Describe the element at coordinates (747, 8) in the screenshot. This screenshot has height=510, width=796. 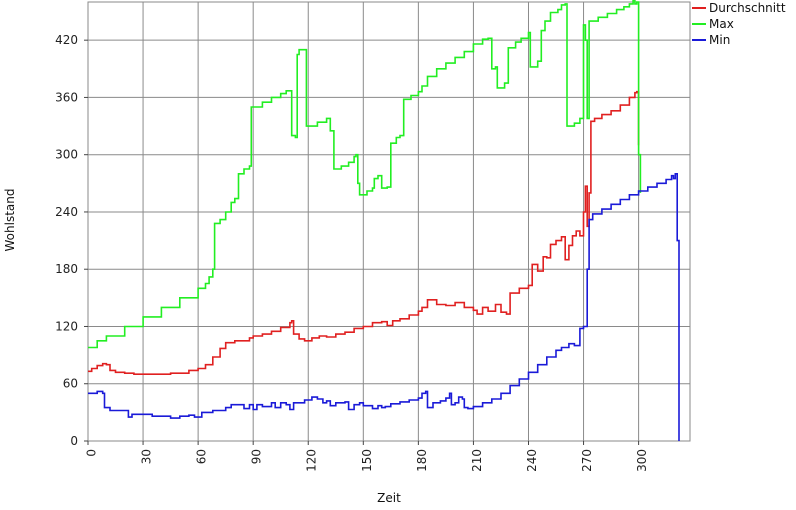
I see `legend-label: Durchschnitt` at that location.